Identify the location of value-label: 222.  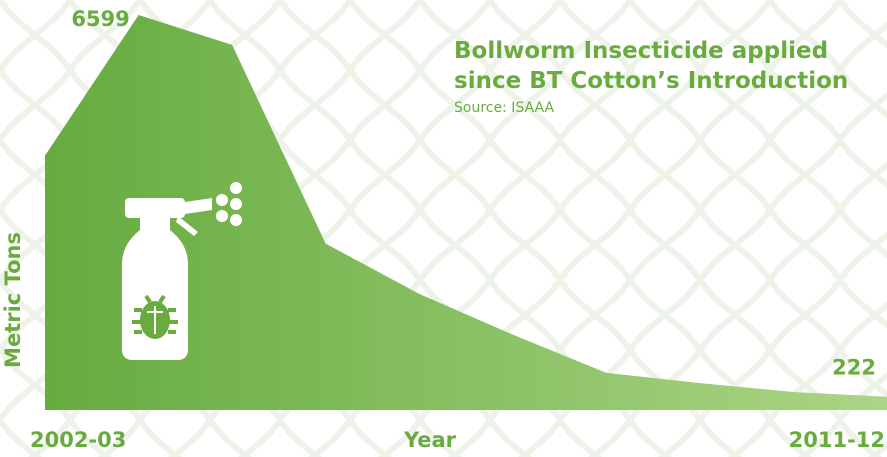
(854, 368).